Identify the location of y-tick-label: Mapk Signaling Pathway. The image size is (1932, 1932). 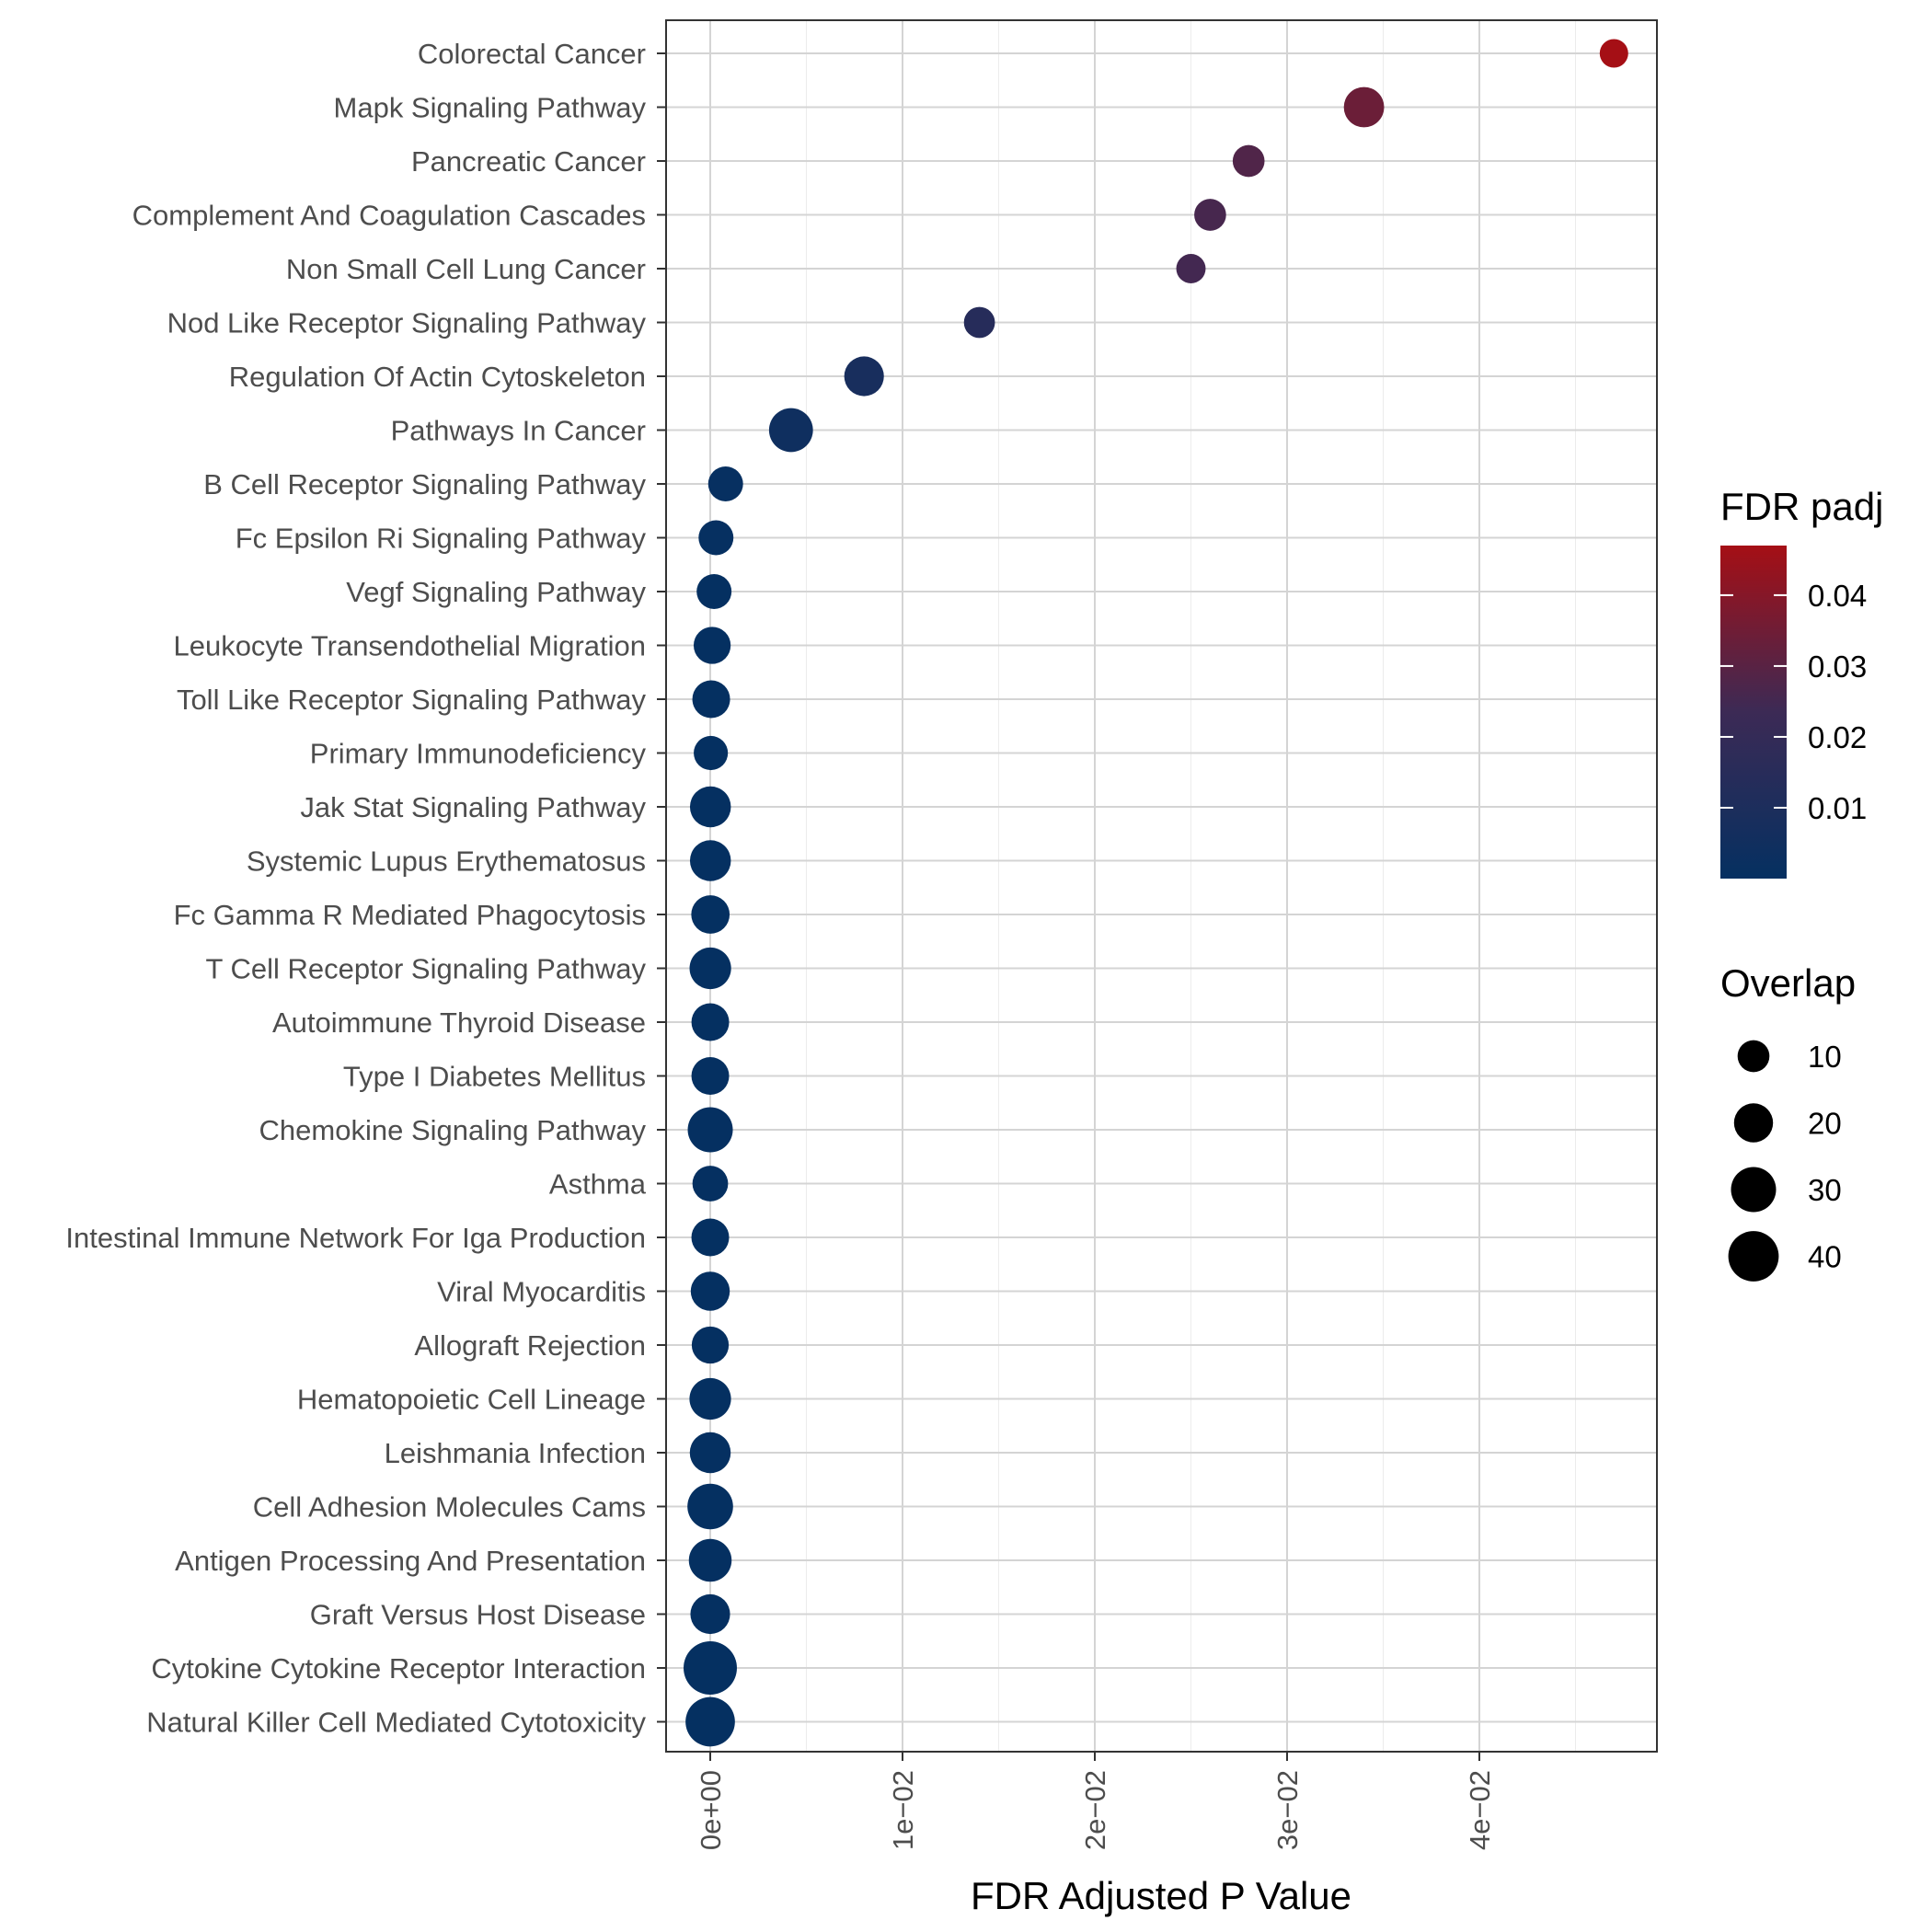
(491, 108).